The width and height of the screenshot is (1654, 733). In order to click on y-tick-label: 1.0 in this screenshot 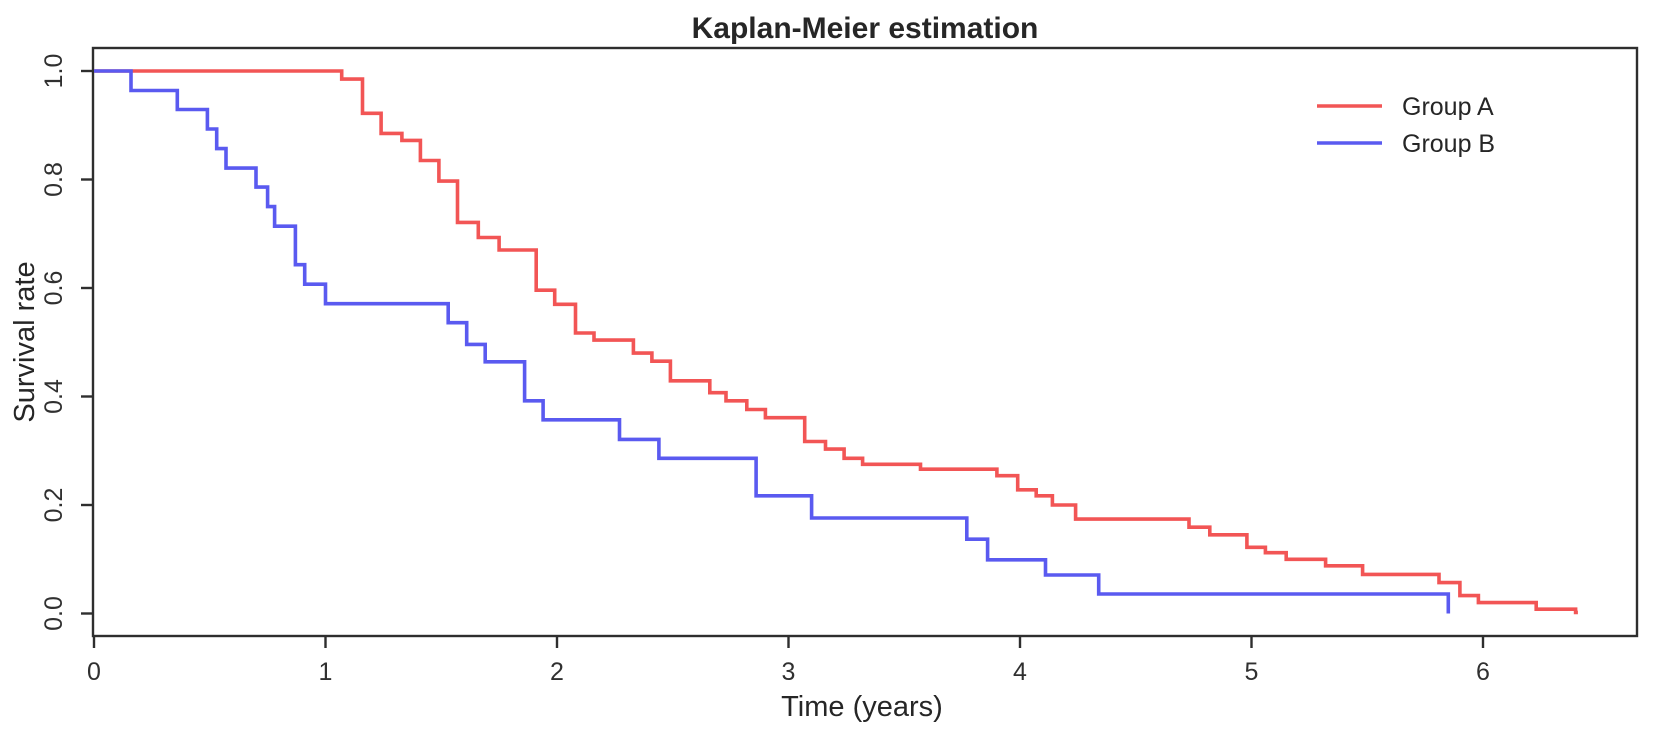, I will do `click(54, 71)`.